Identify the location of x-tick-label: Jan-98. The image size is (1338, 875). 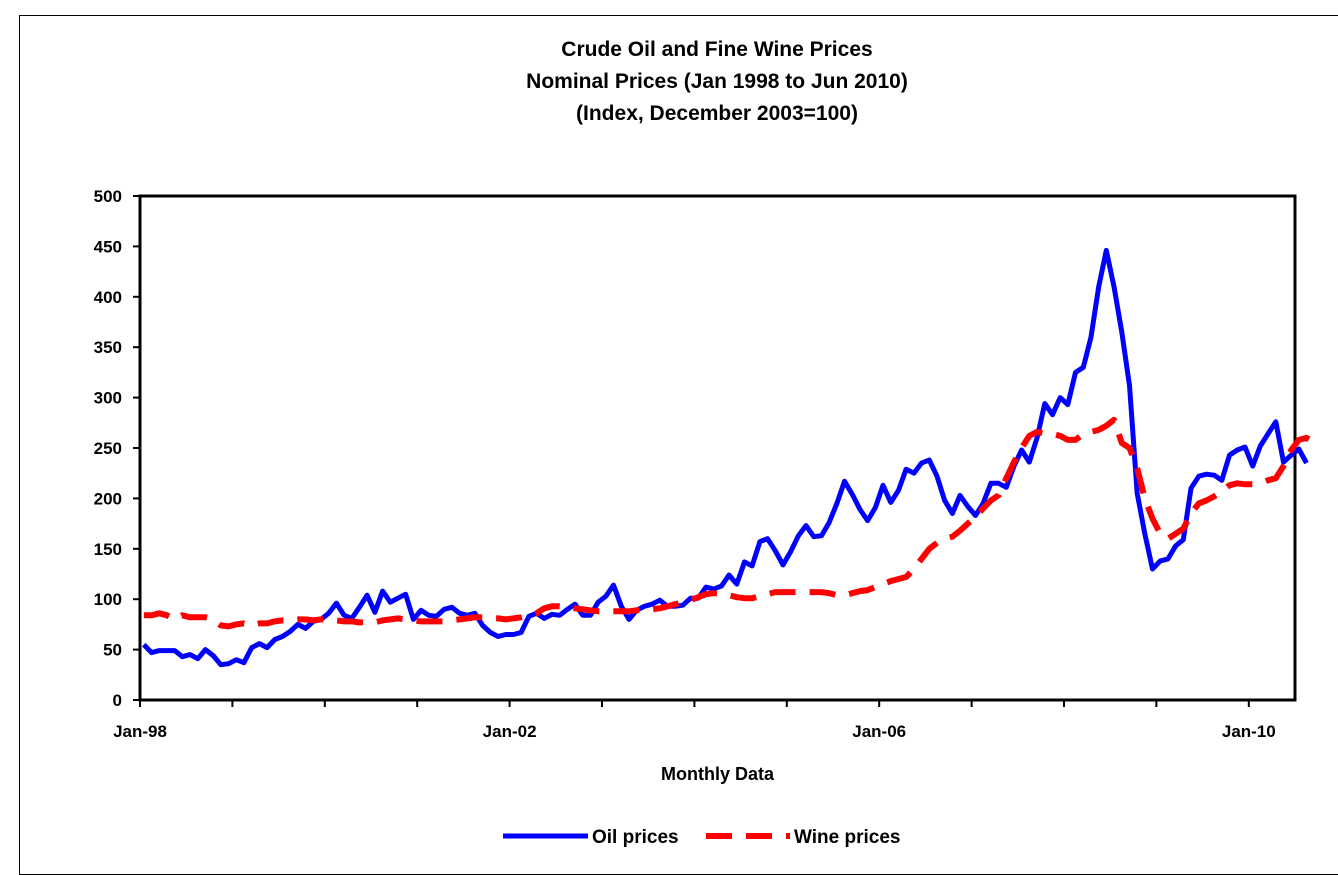
(140, 731).